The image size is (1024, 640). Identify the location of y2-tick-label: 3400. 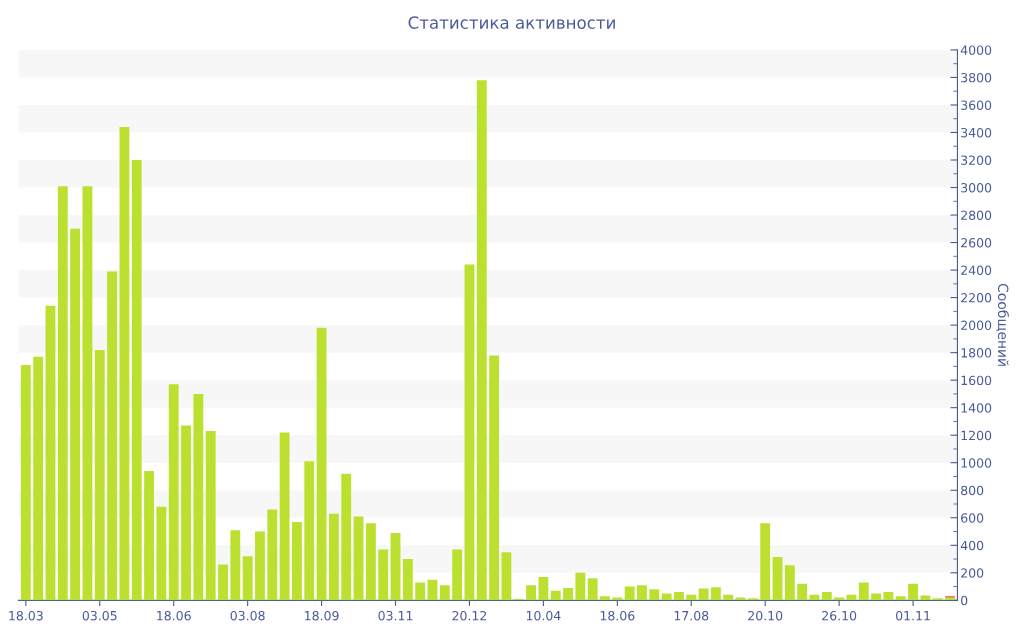
(976, 132).